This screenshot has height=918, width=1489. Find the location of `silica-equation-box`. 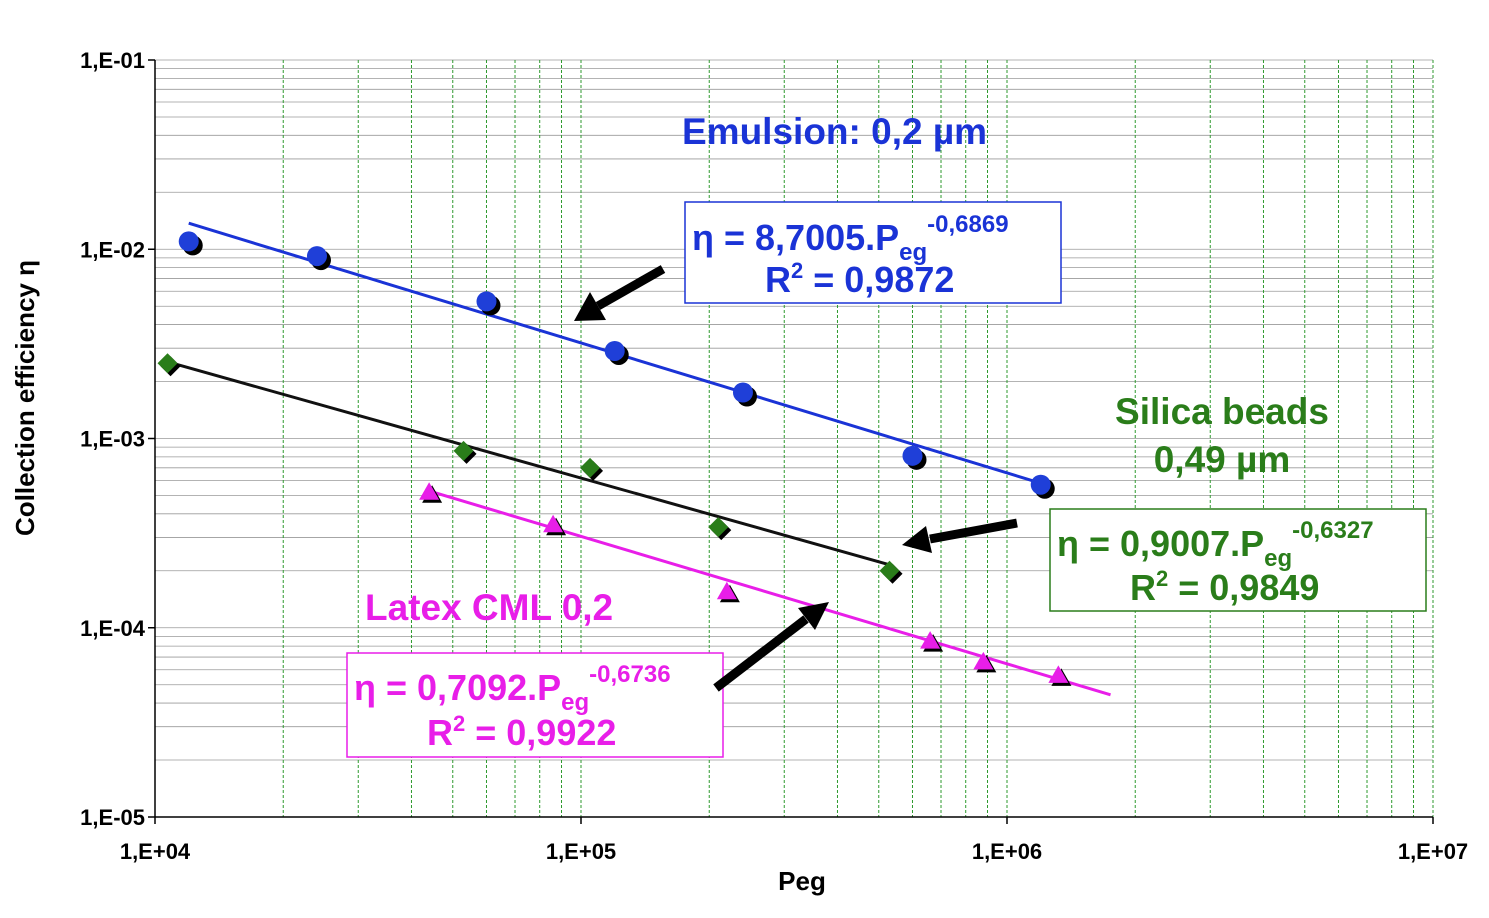

silica-equation-box is located at coordinates (1238, 560).